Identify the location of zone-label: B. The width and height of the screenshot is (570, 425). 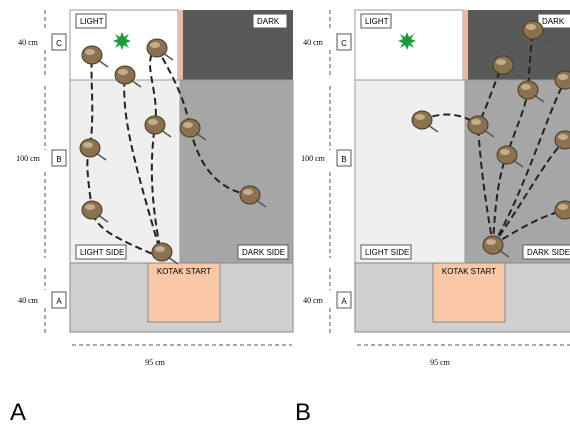
(343, 159).